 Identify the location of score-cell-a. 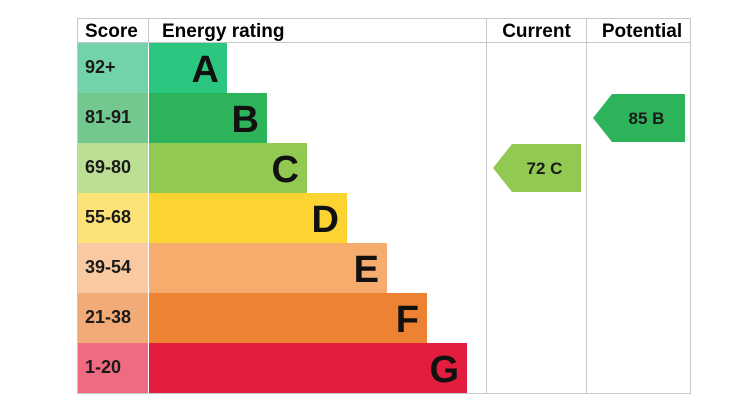
(113, 68).